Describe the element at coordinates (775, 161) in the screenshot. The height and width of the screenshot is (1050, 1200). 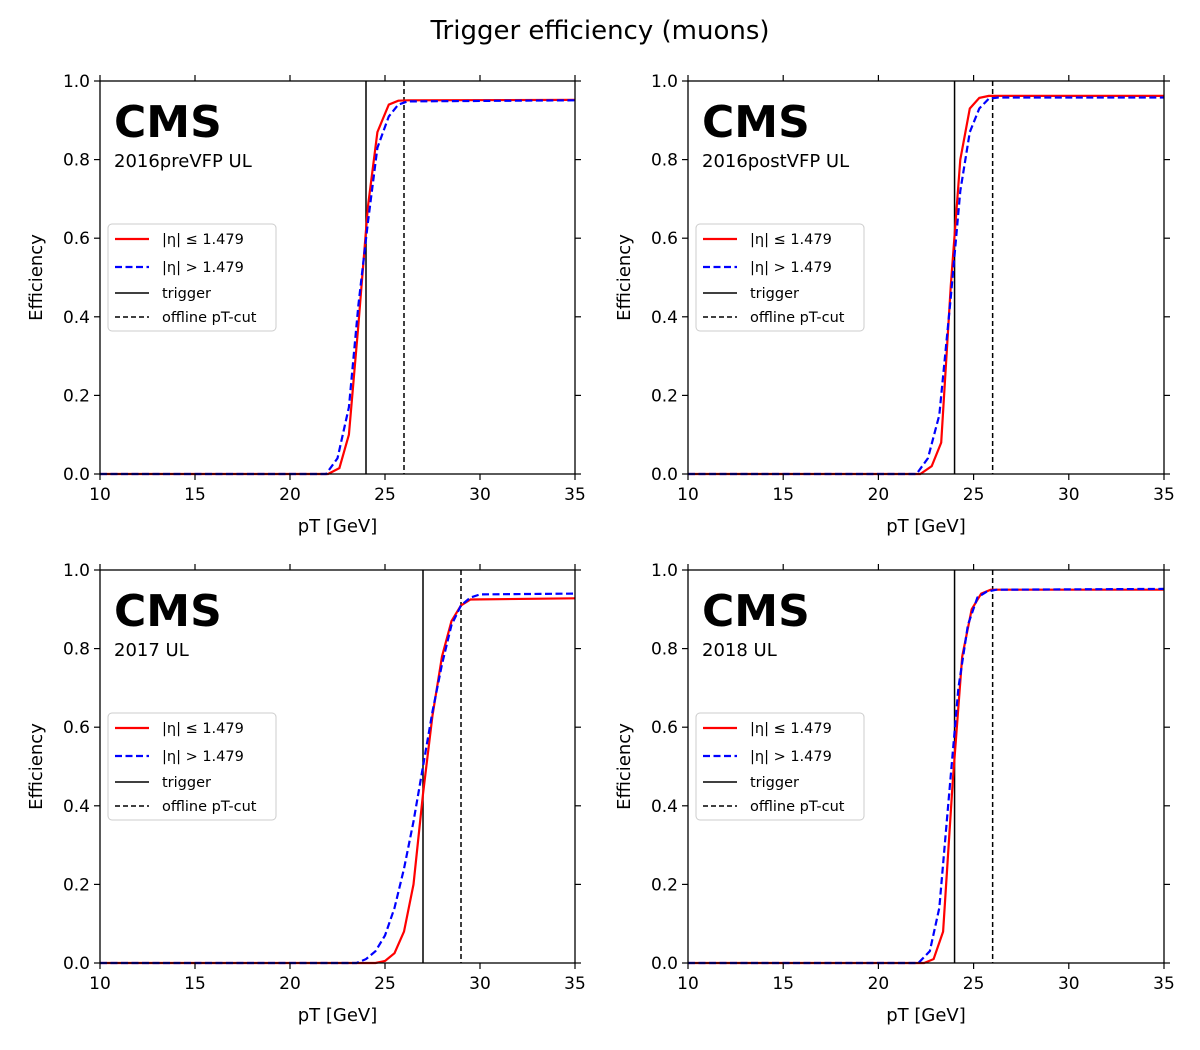
I see `era-subtitle: 2016postVFP UL` at that location.